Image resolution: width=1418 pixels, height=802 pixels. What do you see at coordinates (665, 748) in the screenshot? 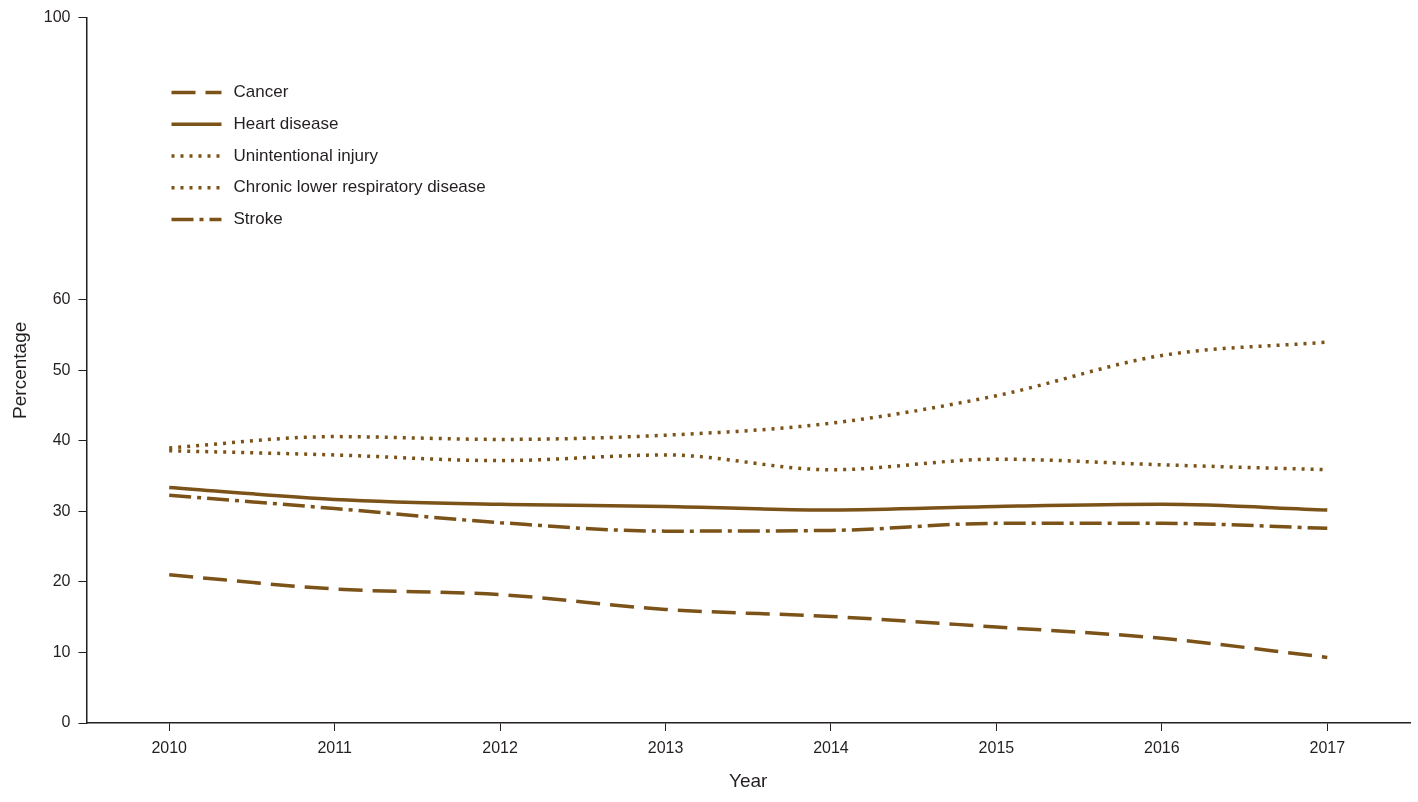
I see `x-tick-label: 2013` at bounding box center [665, 748].